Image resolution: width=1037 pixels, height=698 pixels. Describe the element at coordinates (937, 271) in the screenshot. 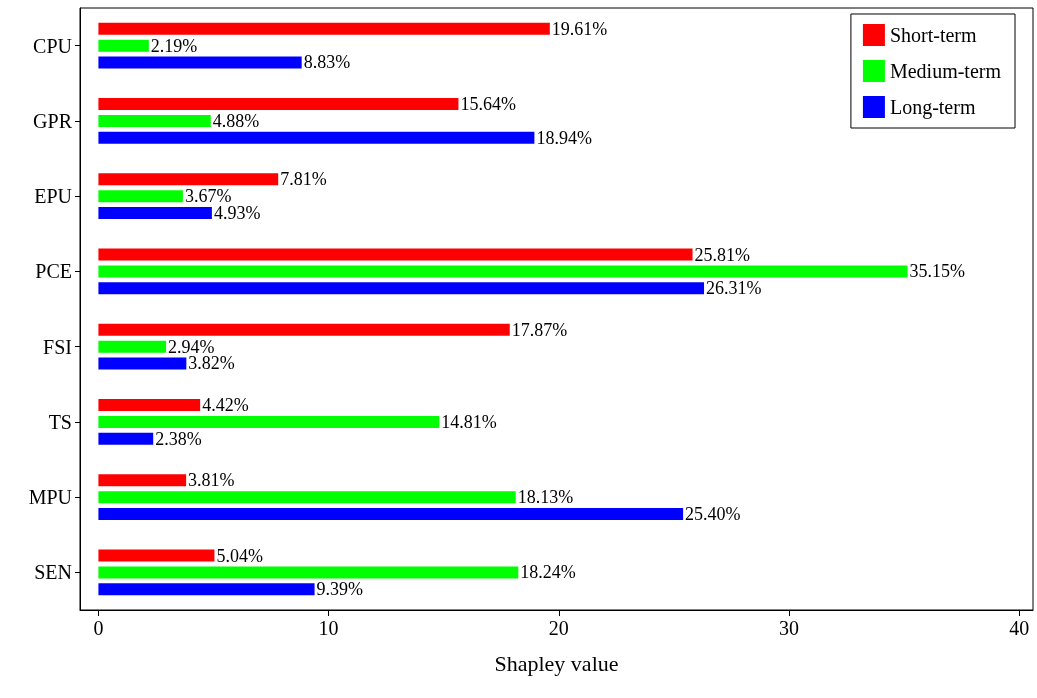

I see `data-label: 35.15%` at that location.